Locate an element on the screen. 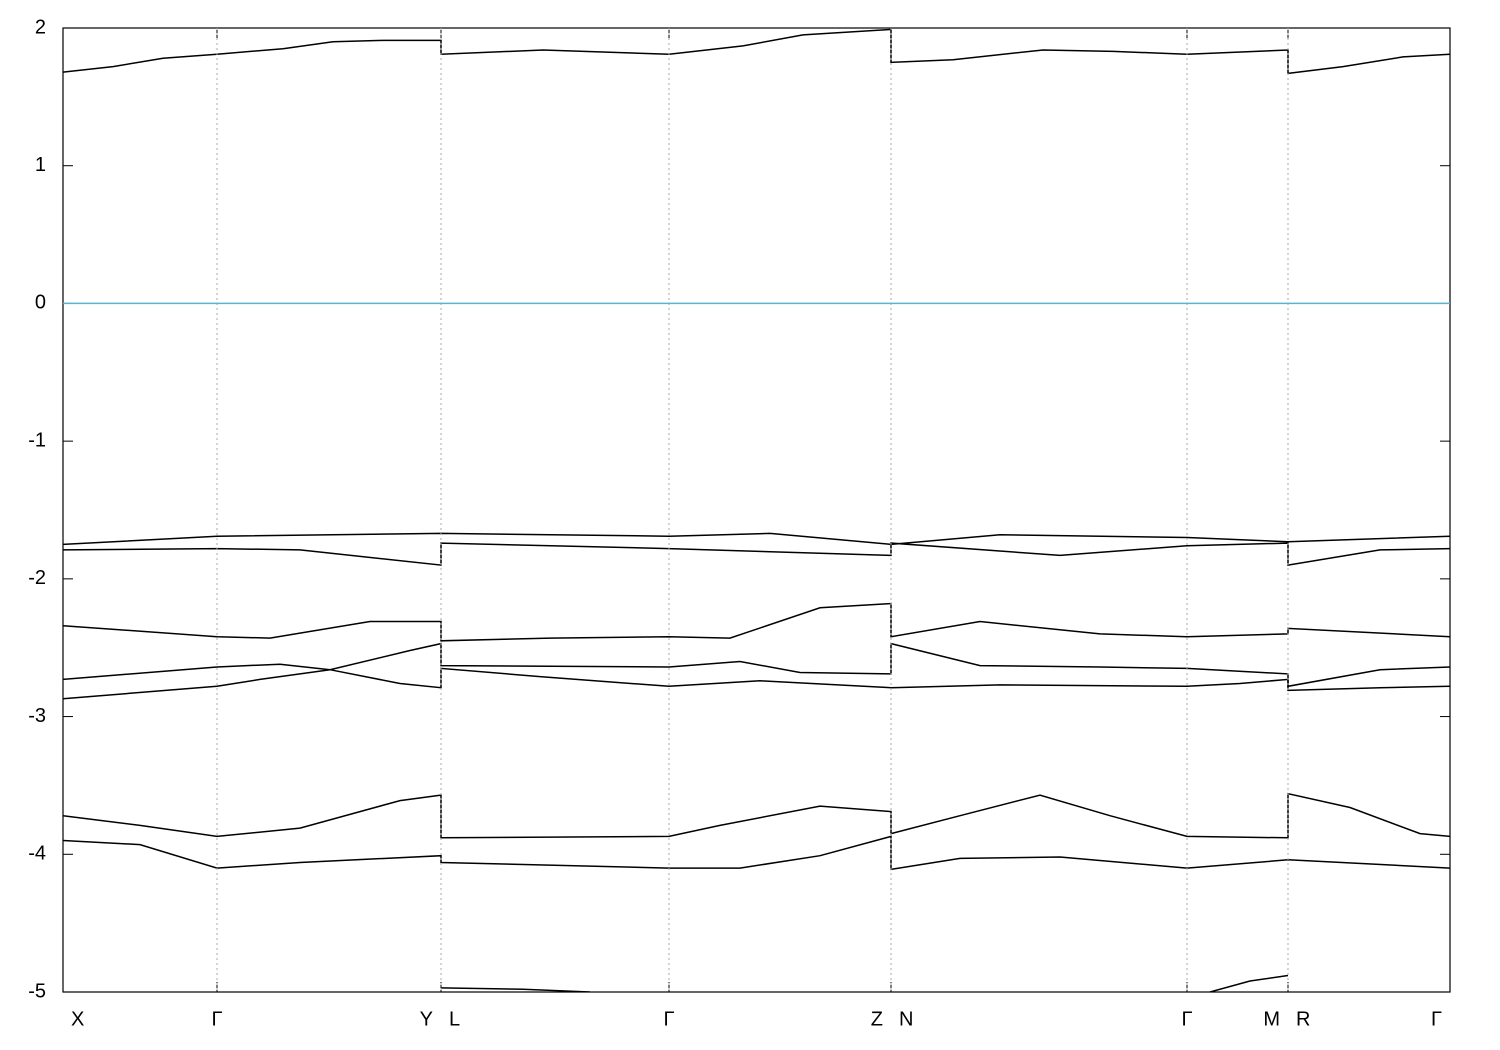 This screenshot has width=1500, height=1050. y-tick-label: -4 is located at coordinates (37, 854).